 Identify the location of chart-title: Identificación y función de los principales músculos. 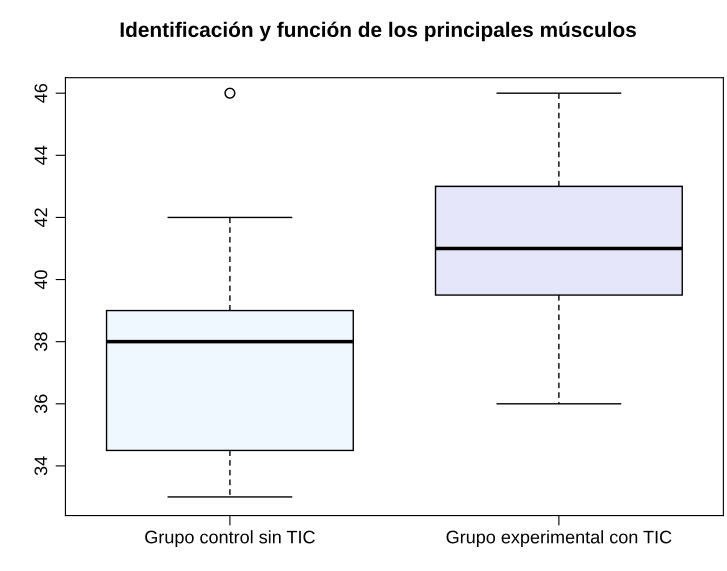
(378, 32).